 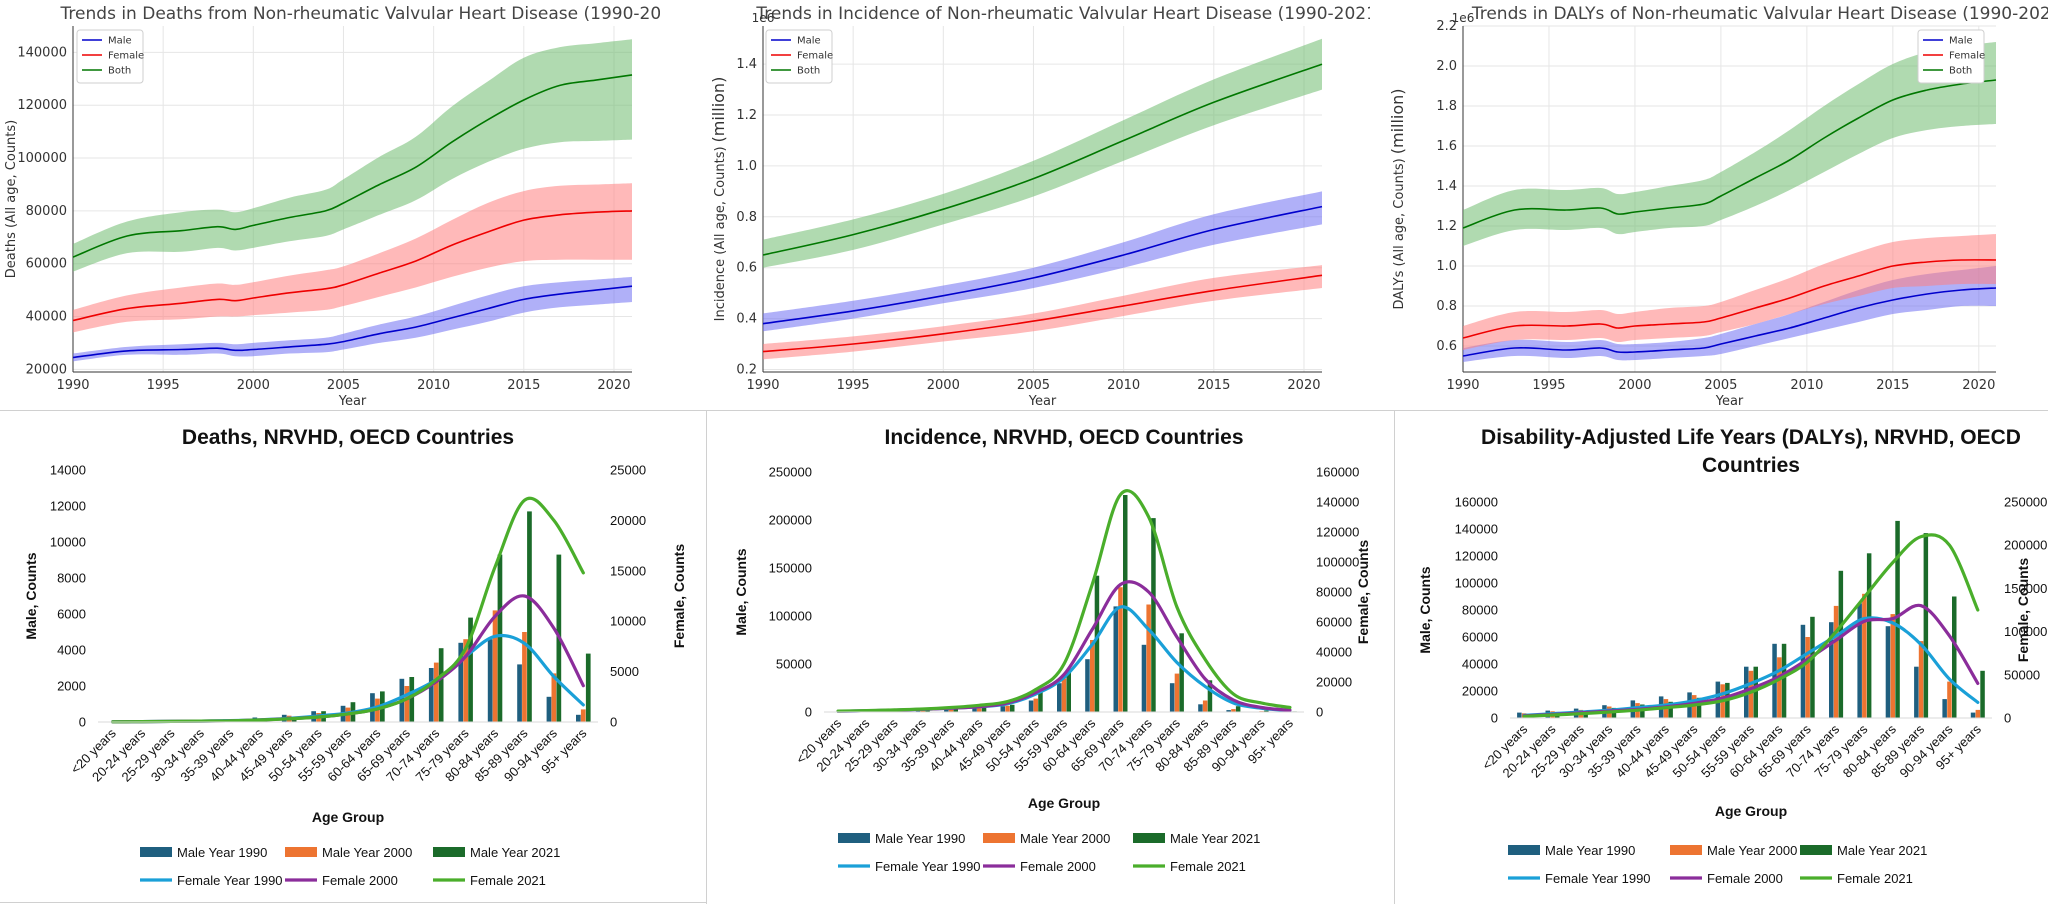 I want to click on x-tick-label: 1995, so click(x=853, y=385).